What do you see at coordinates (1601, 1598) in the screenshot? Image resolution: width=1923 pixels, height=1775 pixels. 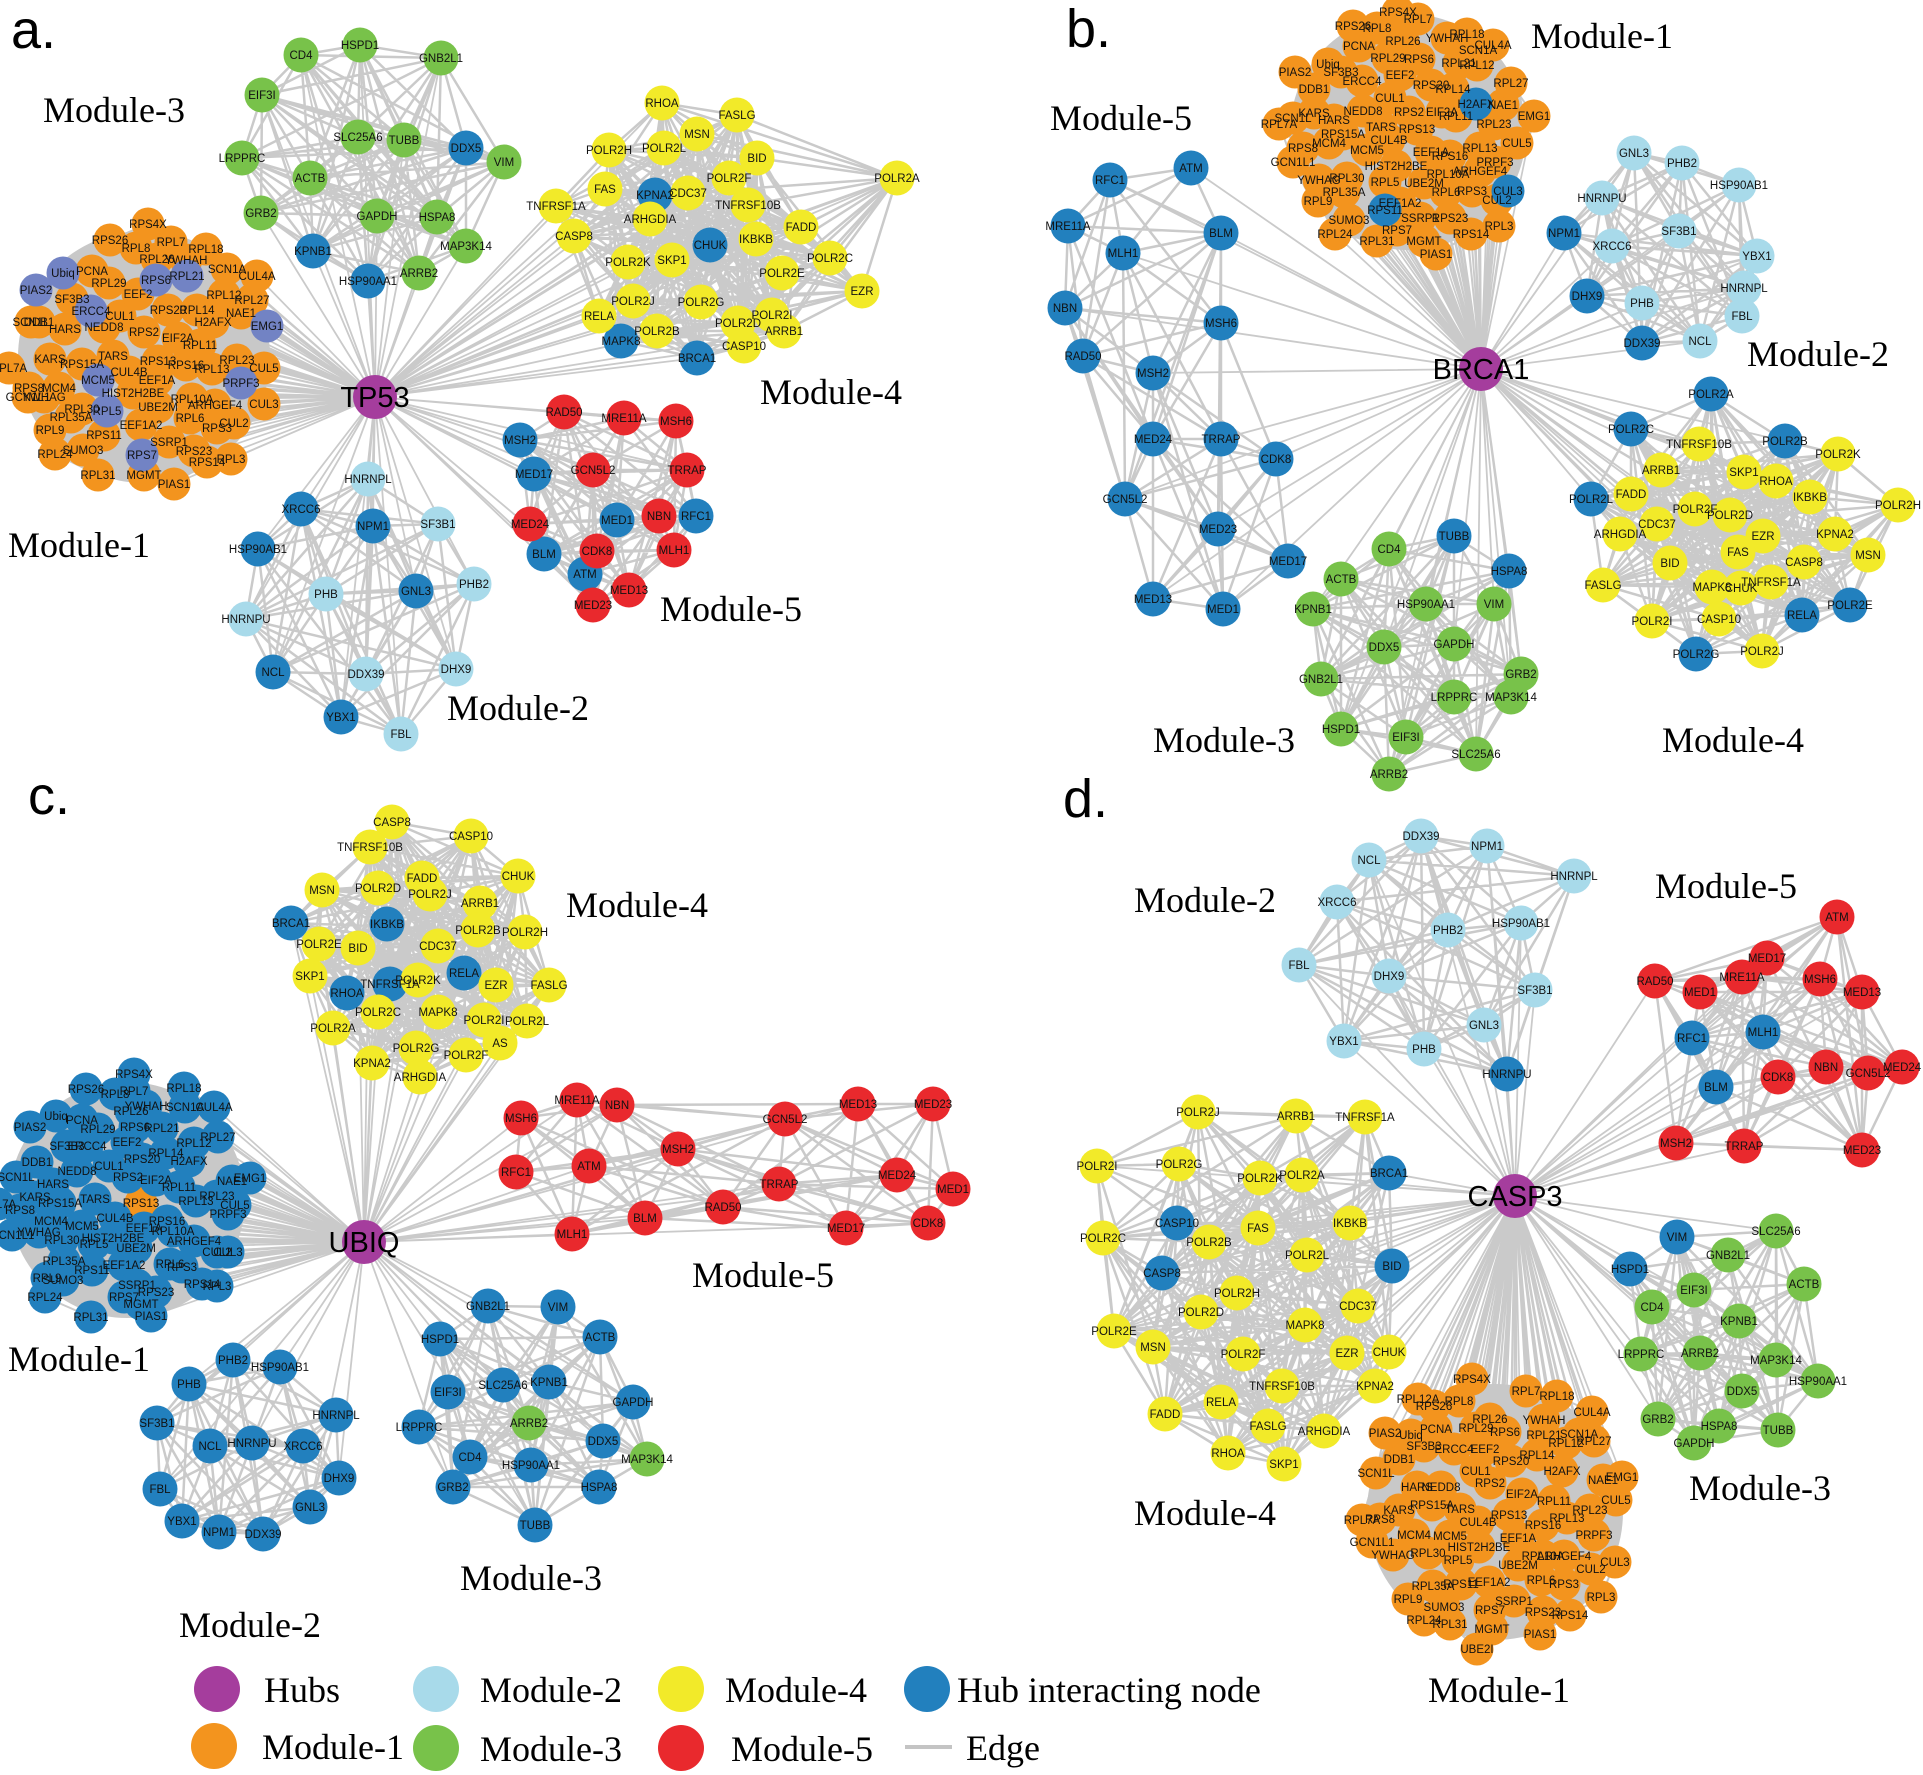 I see `svg-text: RPL3` at bounding box center [1601, 1598].